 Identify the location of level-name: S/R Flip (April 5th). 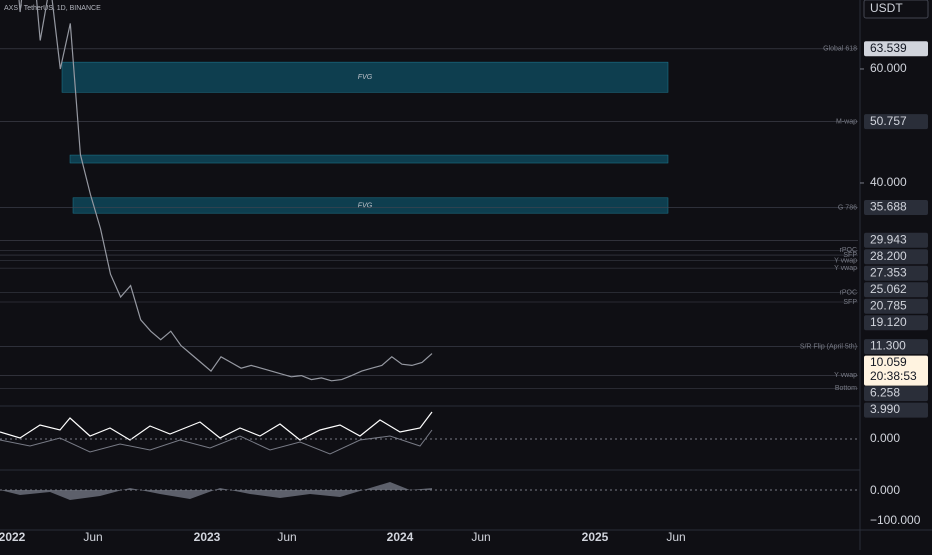
(828, 346).